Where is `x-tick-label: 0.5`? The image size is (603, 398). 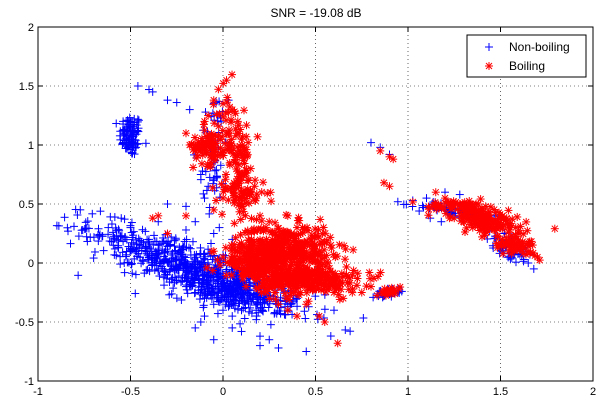
x-tick-label: 0.5 is located at coordinates (315, 392).